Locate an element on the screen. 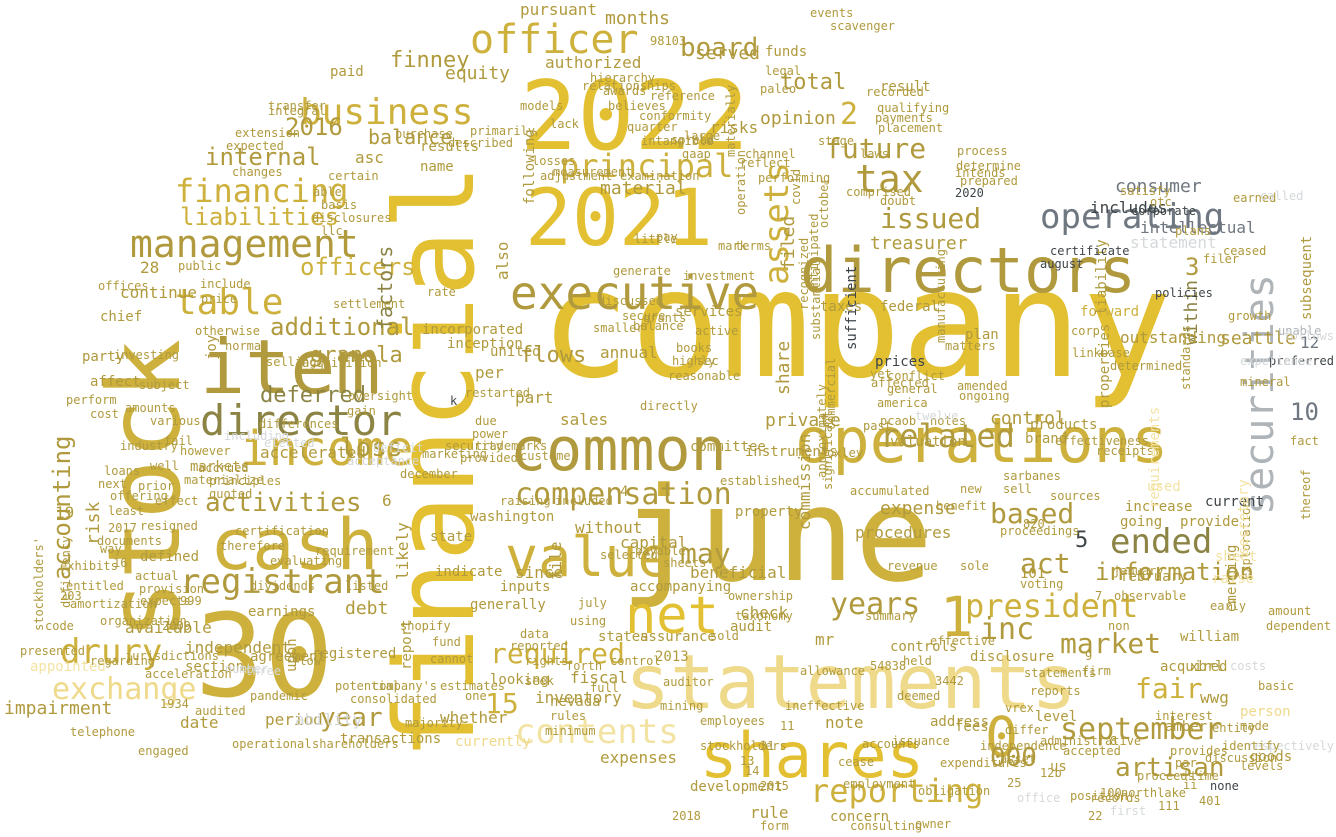 The image size is (1336, 837). cloud-word: 820 is located at coordinates (1034, 524).